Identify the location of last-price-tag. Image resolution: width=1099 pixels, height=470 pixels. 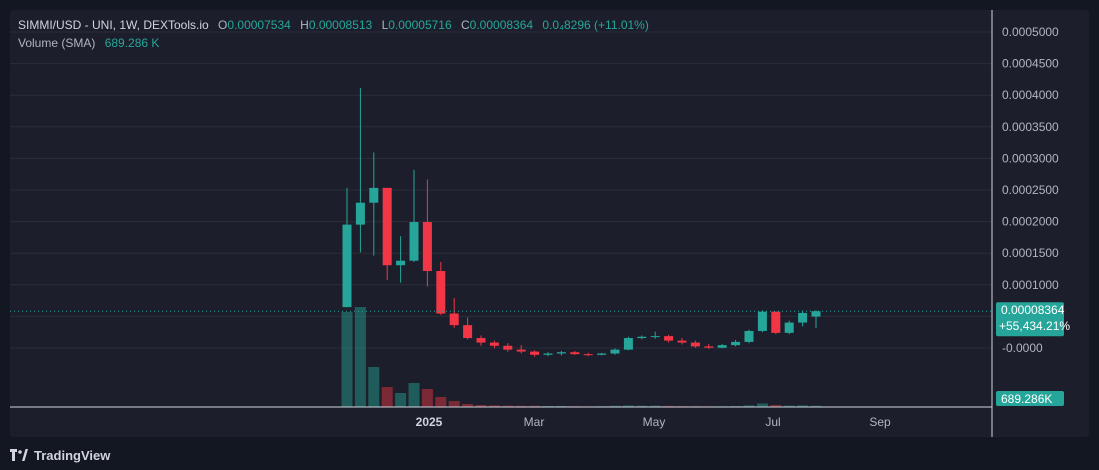
(1030, 319).